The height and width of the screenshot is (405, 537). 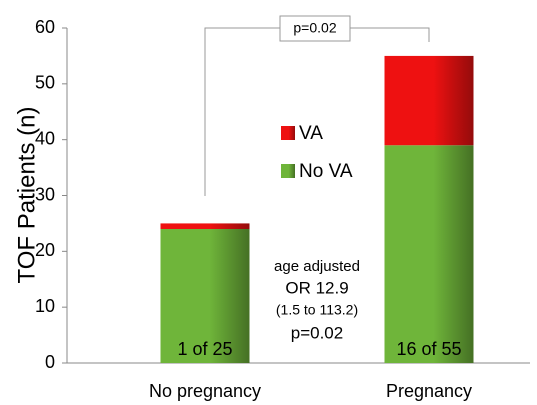 What do you see at coordinates (204, 349) in the screenshot?
I see `bar-label: 1 of 25` at bounding box center [204, 349].